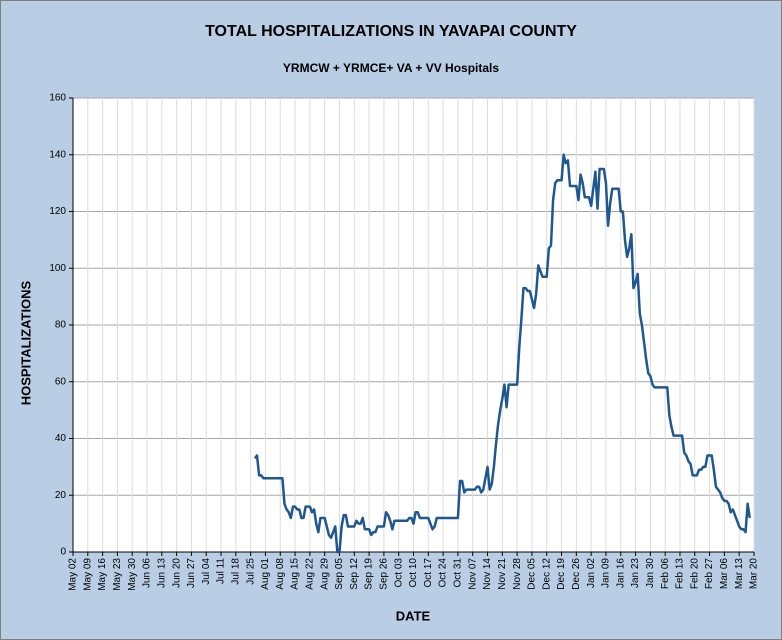 This screenshot has width=782, height=640. I want to click on x-tick-label: May 23, so click(117, 574).